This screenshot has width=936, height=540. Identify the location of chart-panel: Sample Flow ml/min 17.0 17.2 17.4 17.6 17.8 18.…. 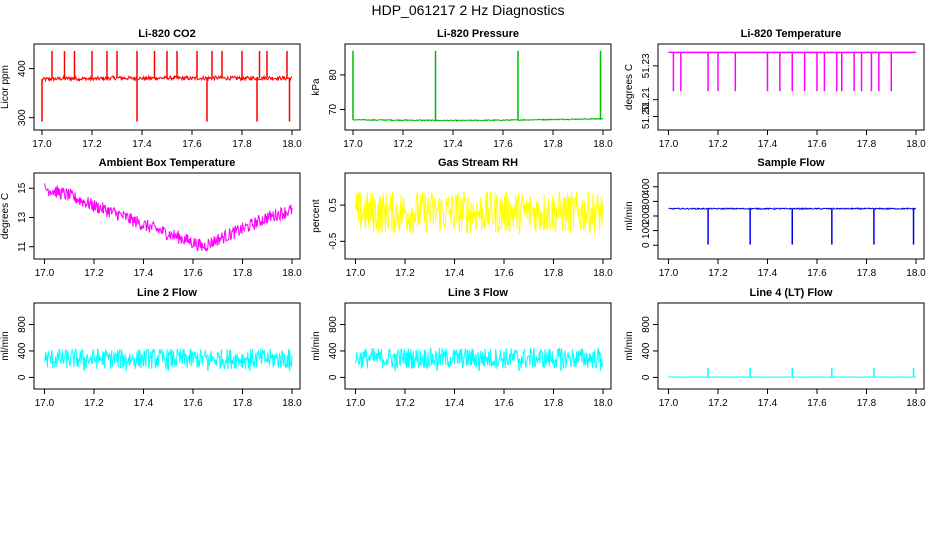
(775, 218).